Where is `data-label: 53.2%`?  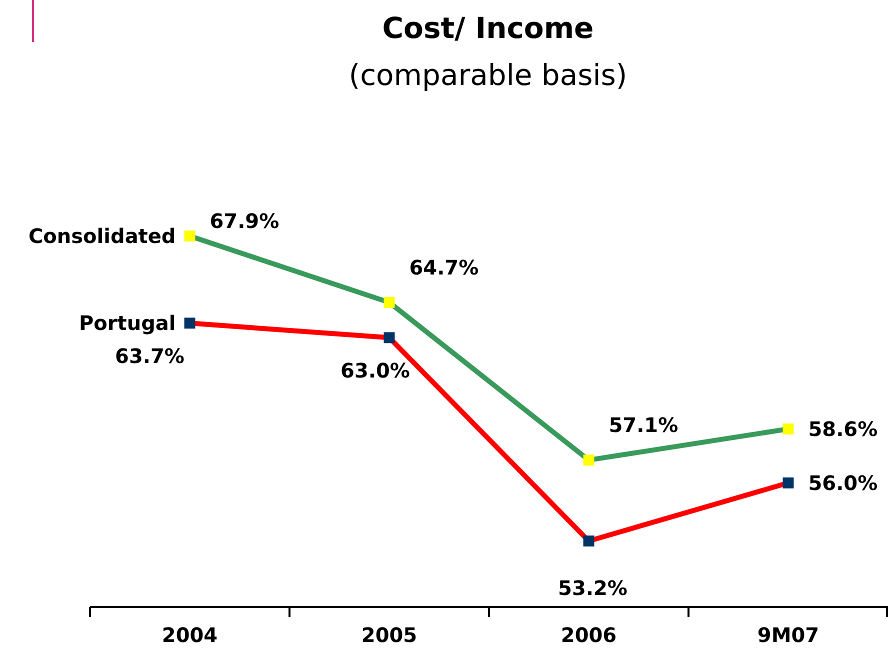
data-label: 53.2% is located at coordinates (593, 588).